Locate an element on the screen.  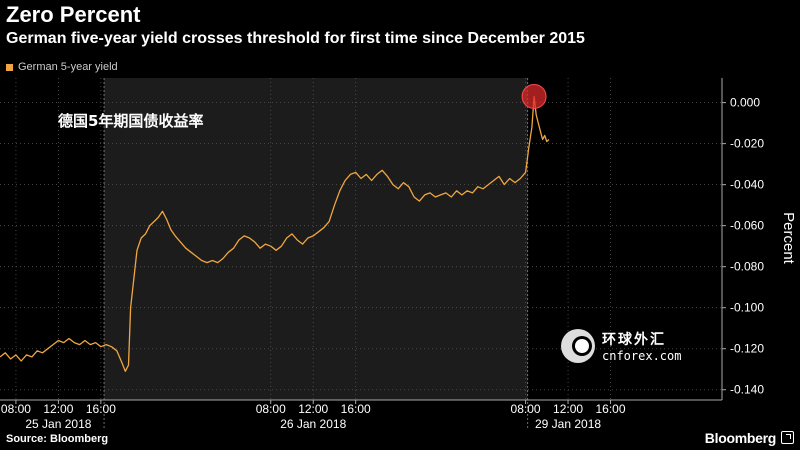
y-tick-label: -0.080 is located at coordinates (747, 267).